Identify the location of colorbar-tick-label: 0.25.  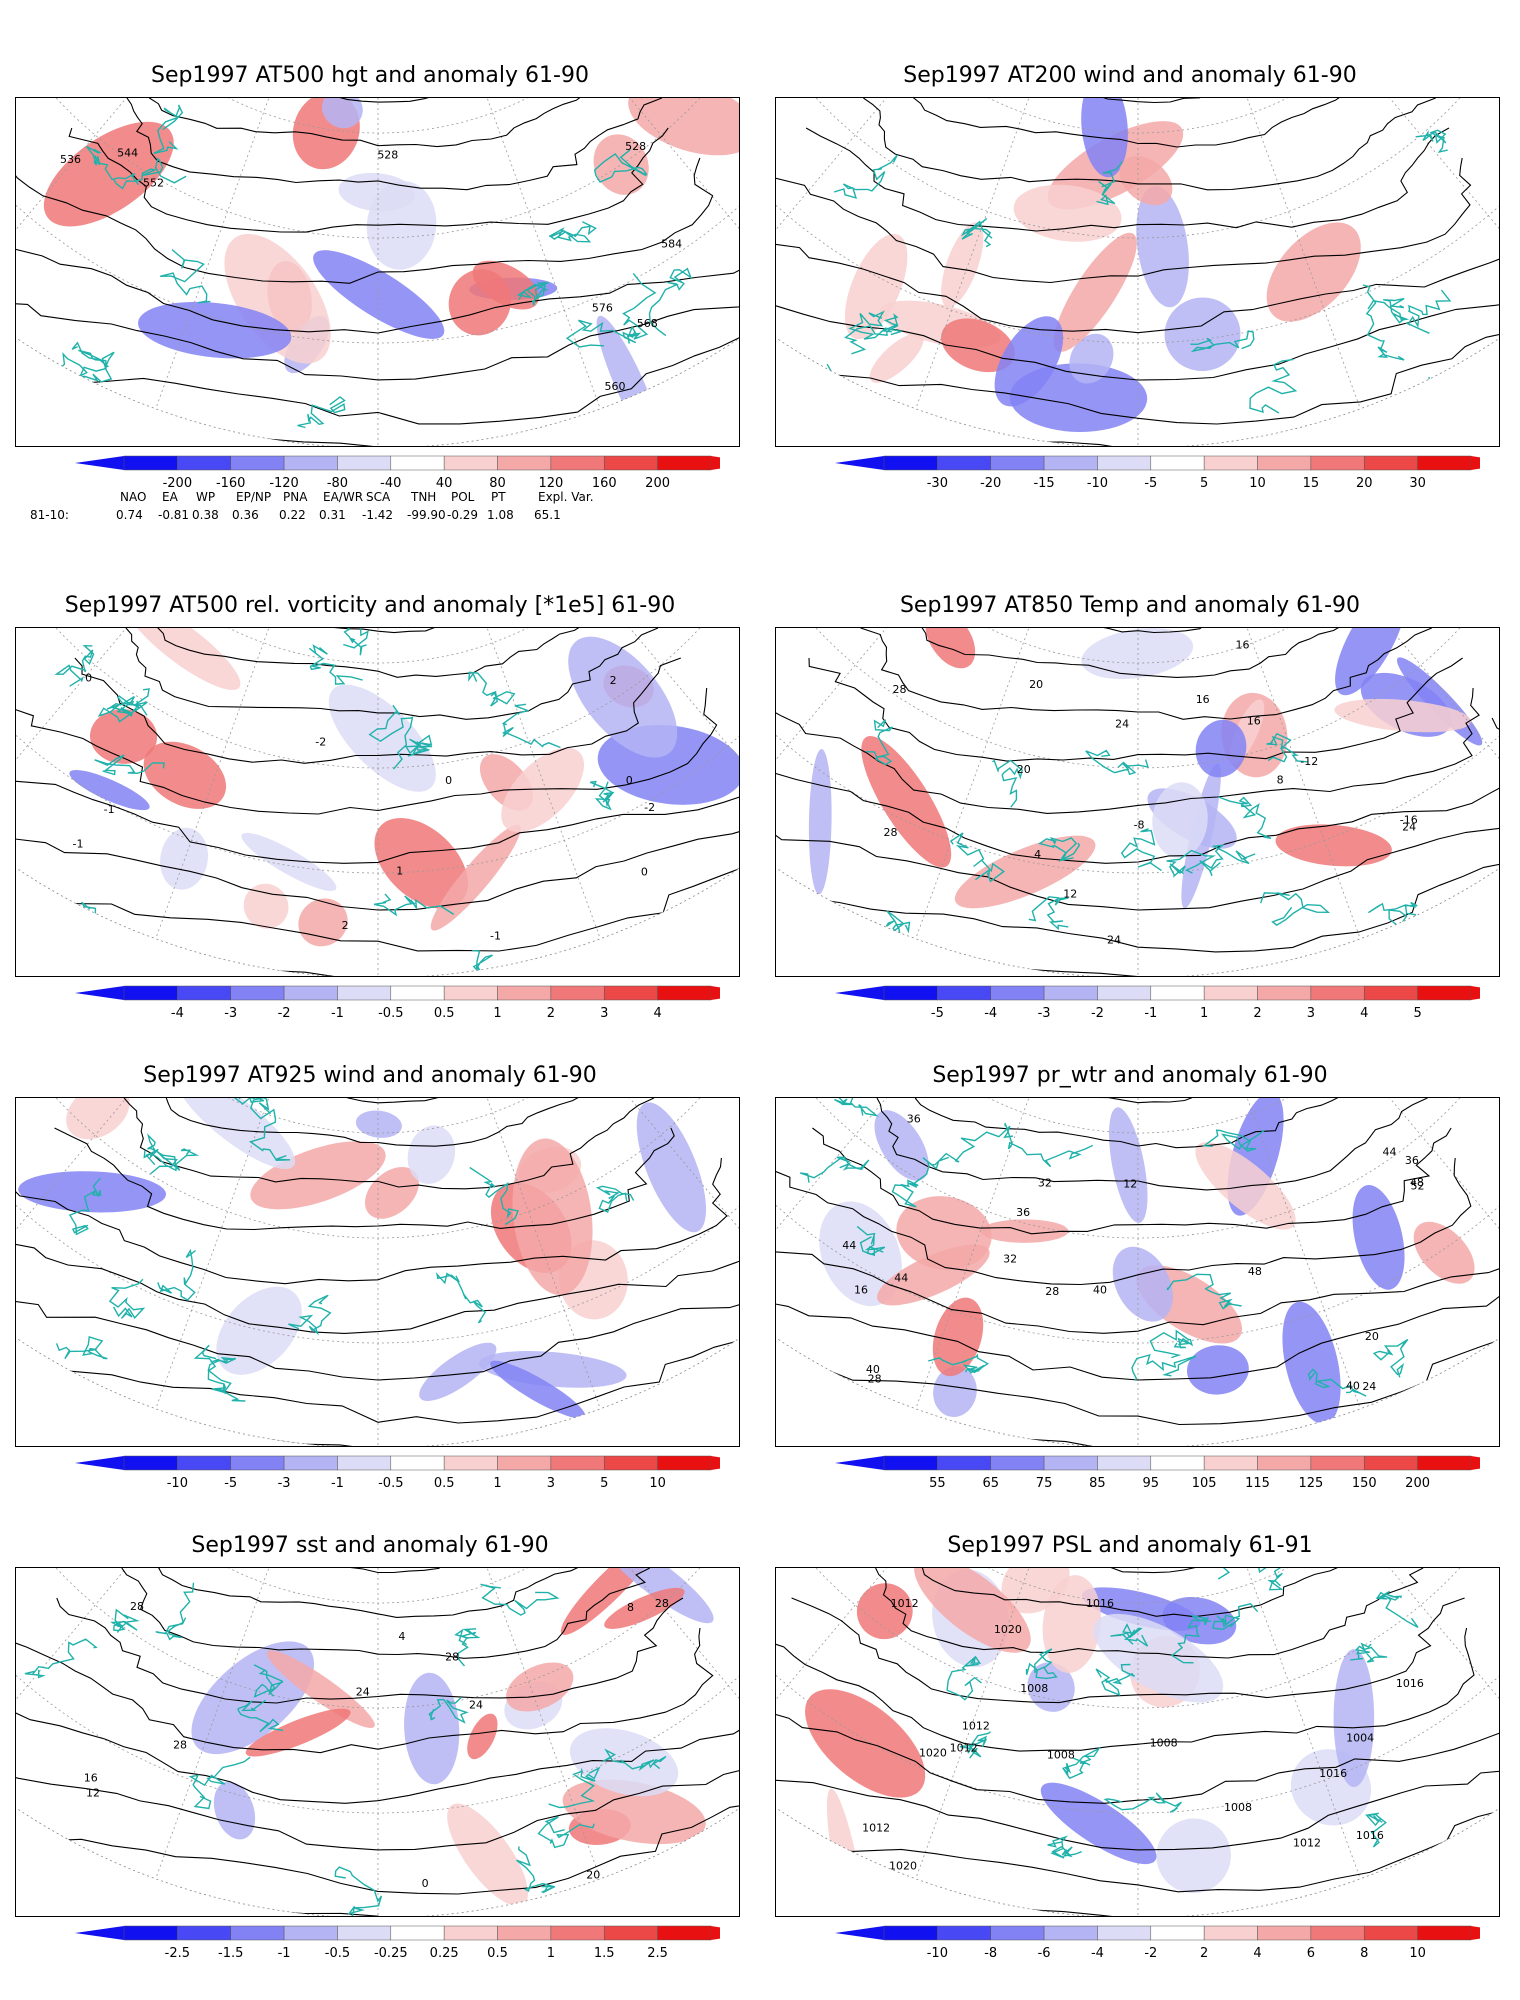
(444, 1953).